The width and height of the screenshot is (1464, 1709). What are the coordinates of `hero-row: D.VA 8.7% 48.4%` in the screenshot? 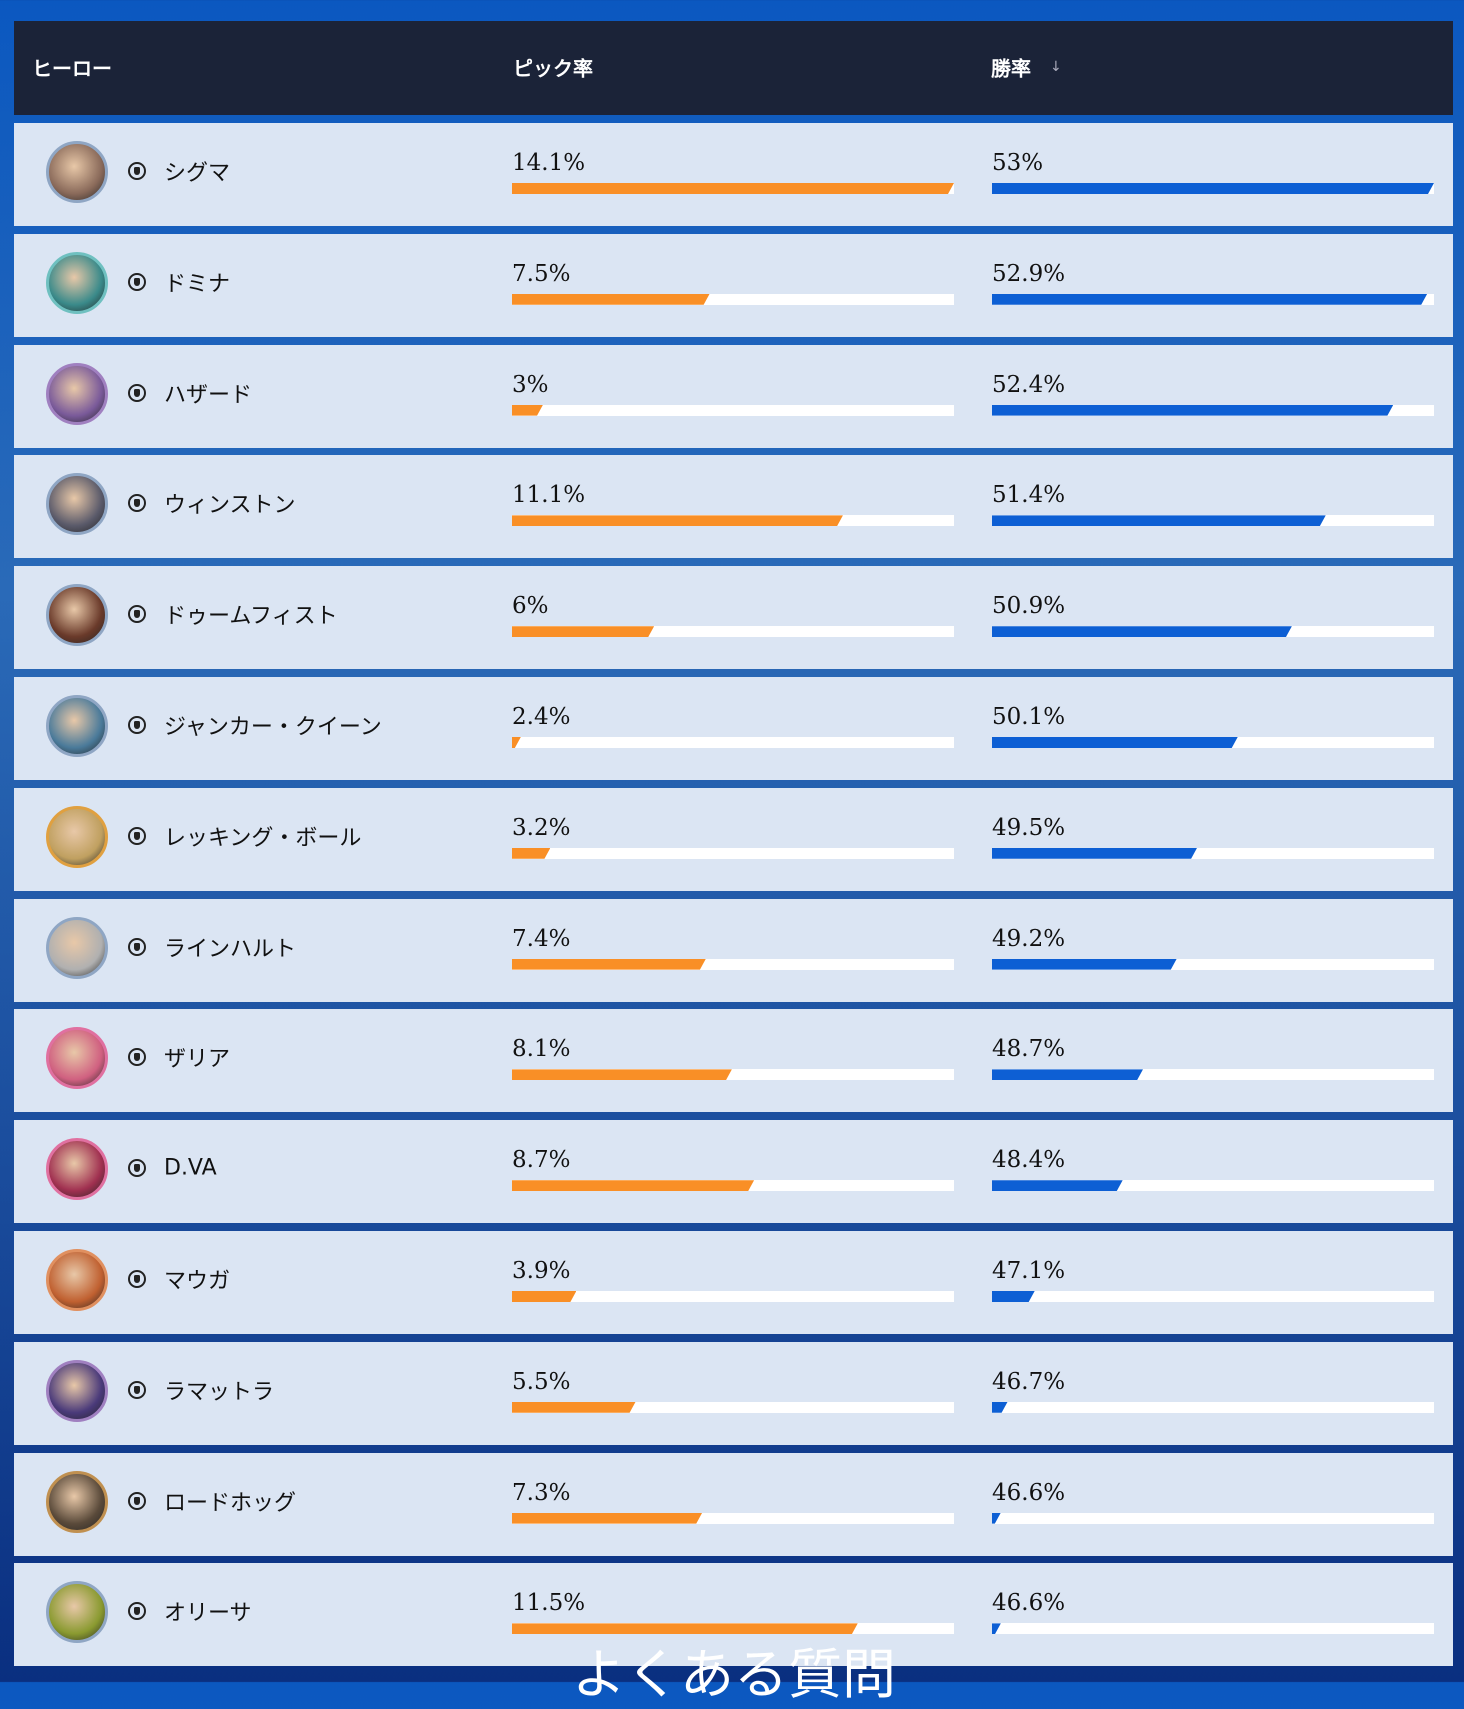 It's located at (733, 1172).